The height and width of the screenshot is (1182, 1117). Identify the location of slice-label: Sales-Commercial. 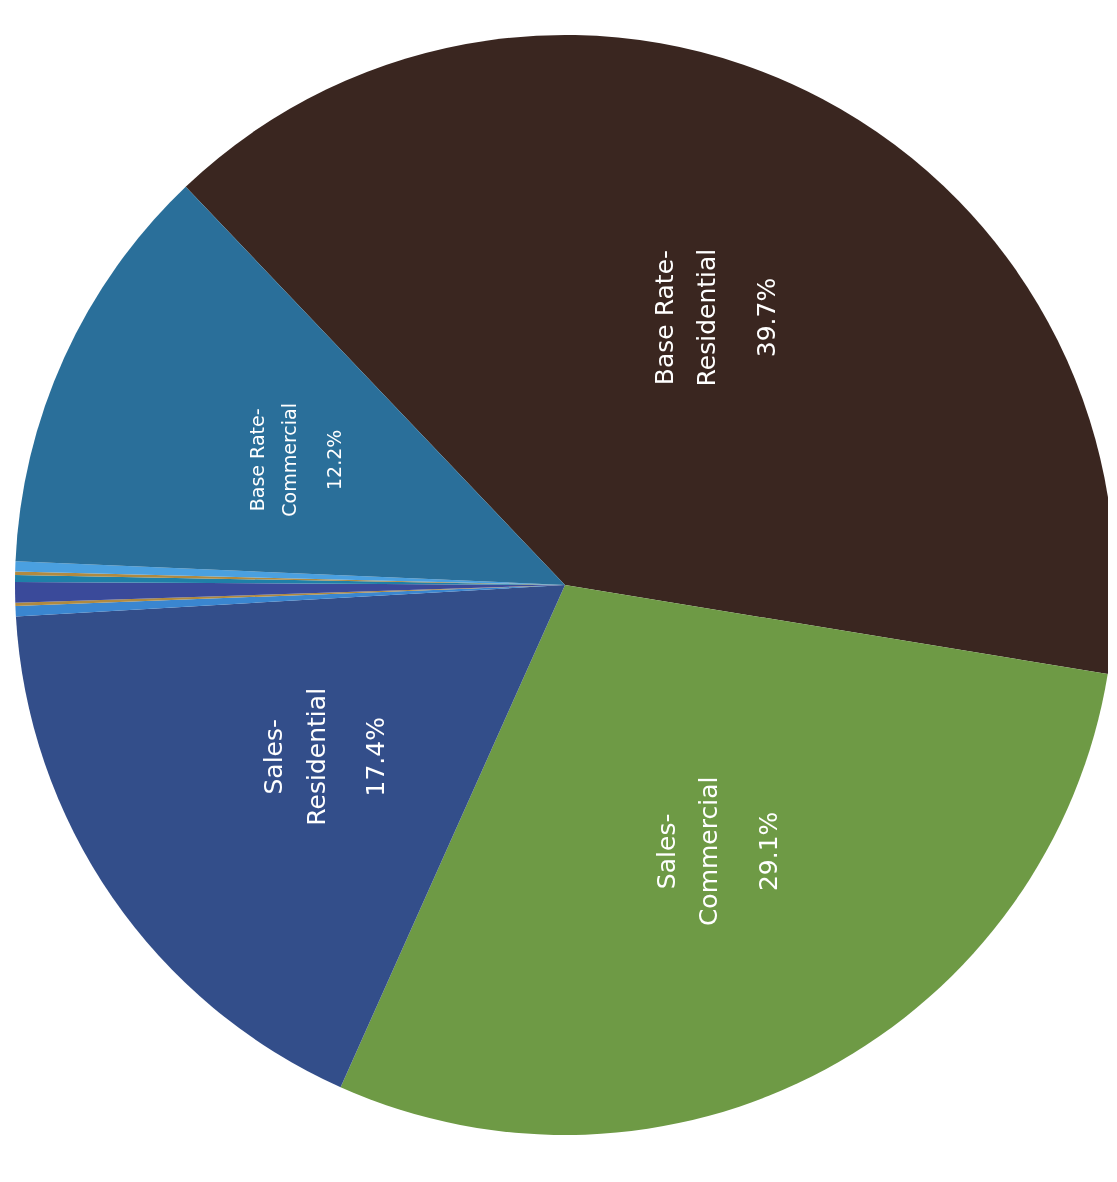
(687, 851).